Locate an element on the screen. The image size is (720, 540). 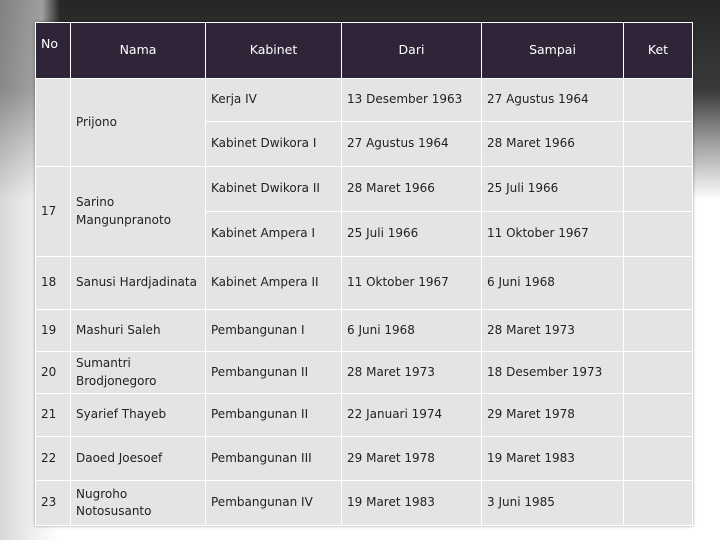
cabinet-cell: Kabinet Dwikora I is located at coordinates (273, 144).